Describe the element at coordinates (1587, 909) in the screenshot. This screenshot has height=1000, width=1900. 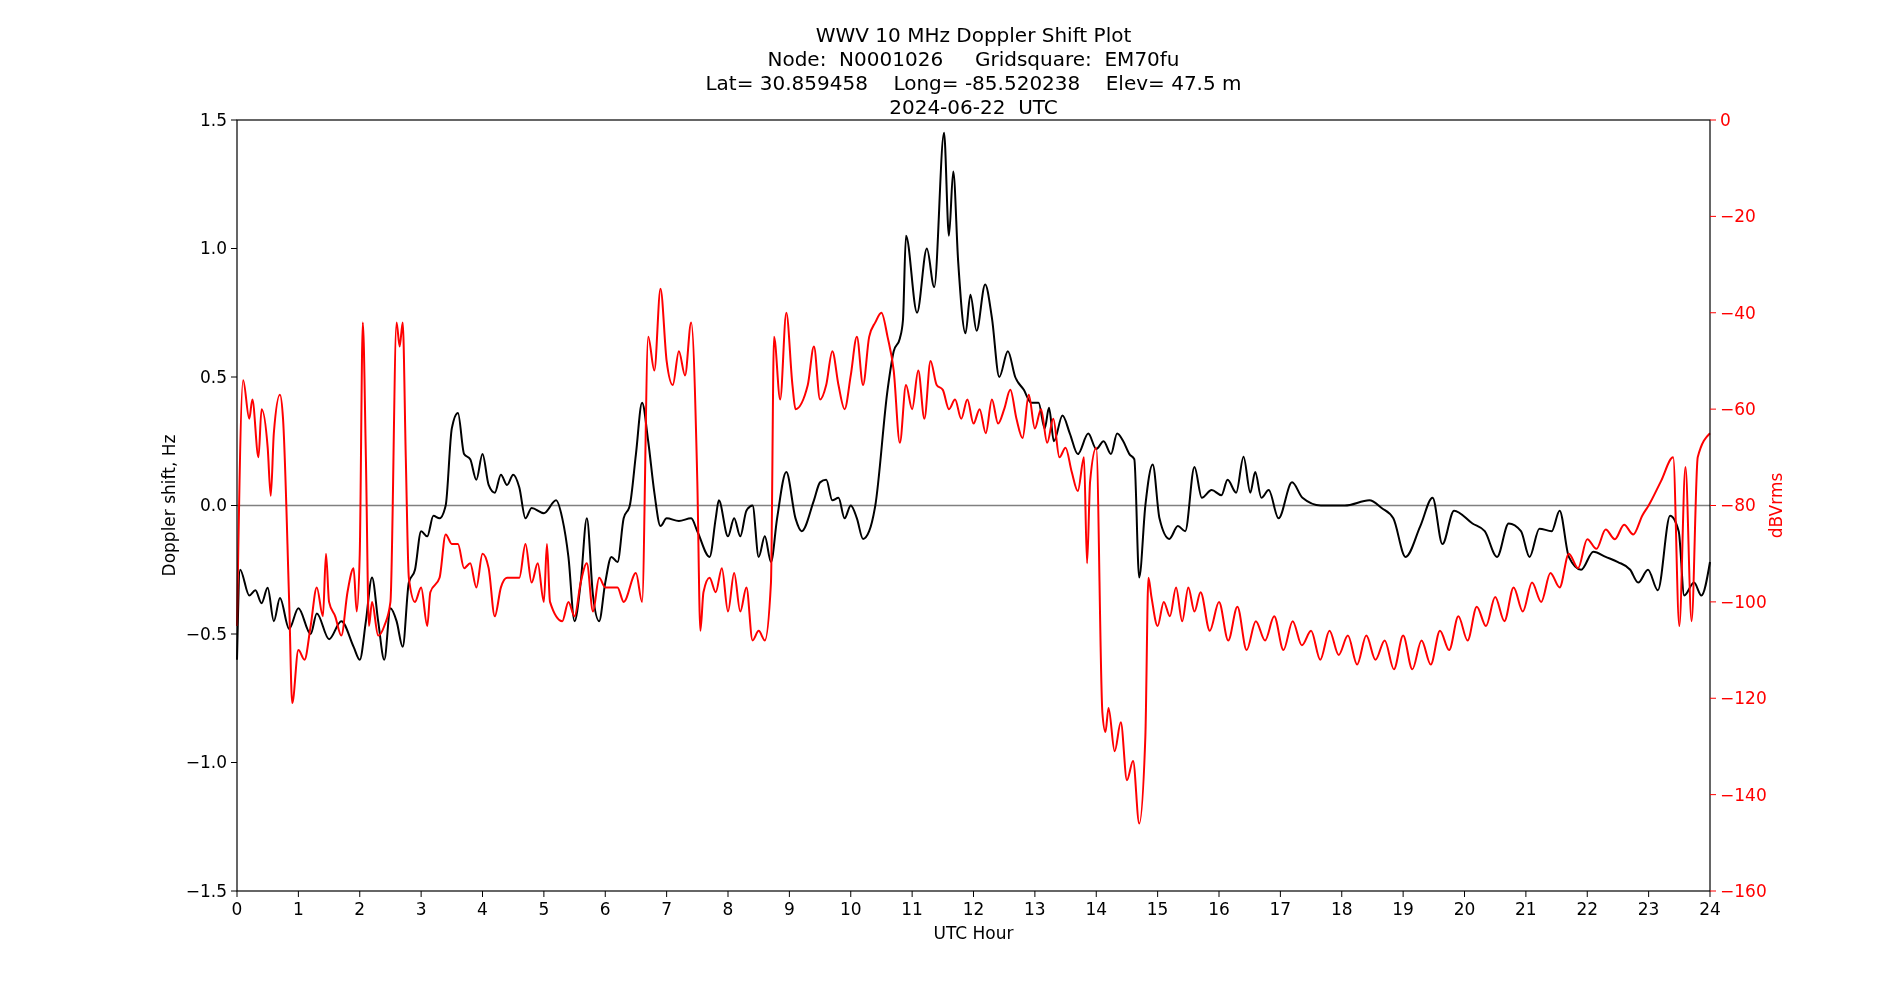
I see `x-tick-label: 22` at that location.